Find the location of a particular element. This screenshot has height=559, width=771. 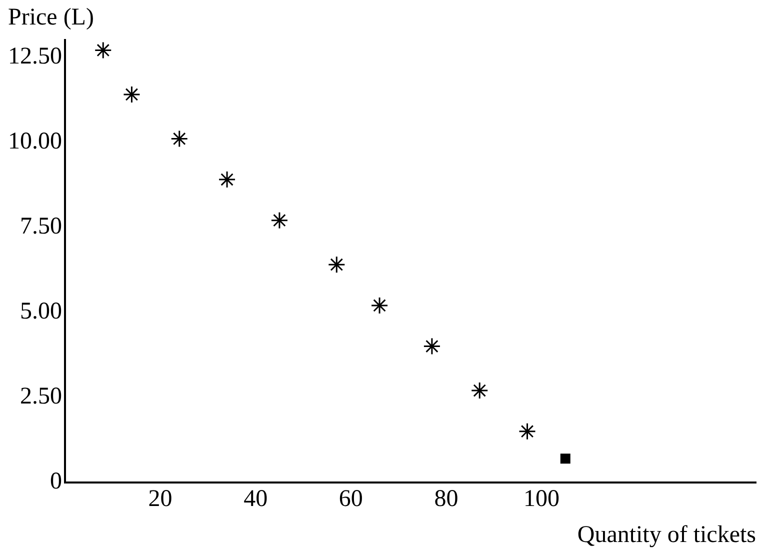

x-tick-label: 20 is located at coordinates (160, 499).